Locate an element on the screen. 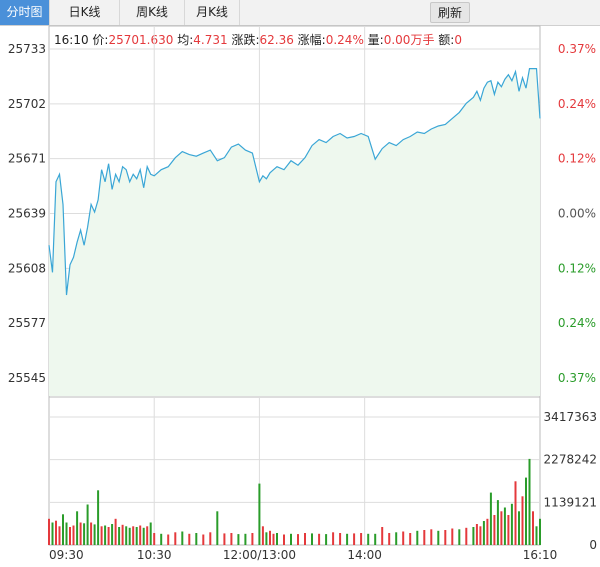 The height and width of the screenshot is (567, 600). tab-monthly-kline: 月K线 is located at coordinates (212, 12).